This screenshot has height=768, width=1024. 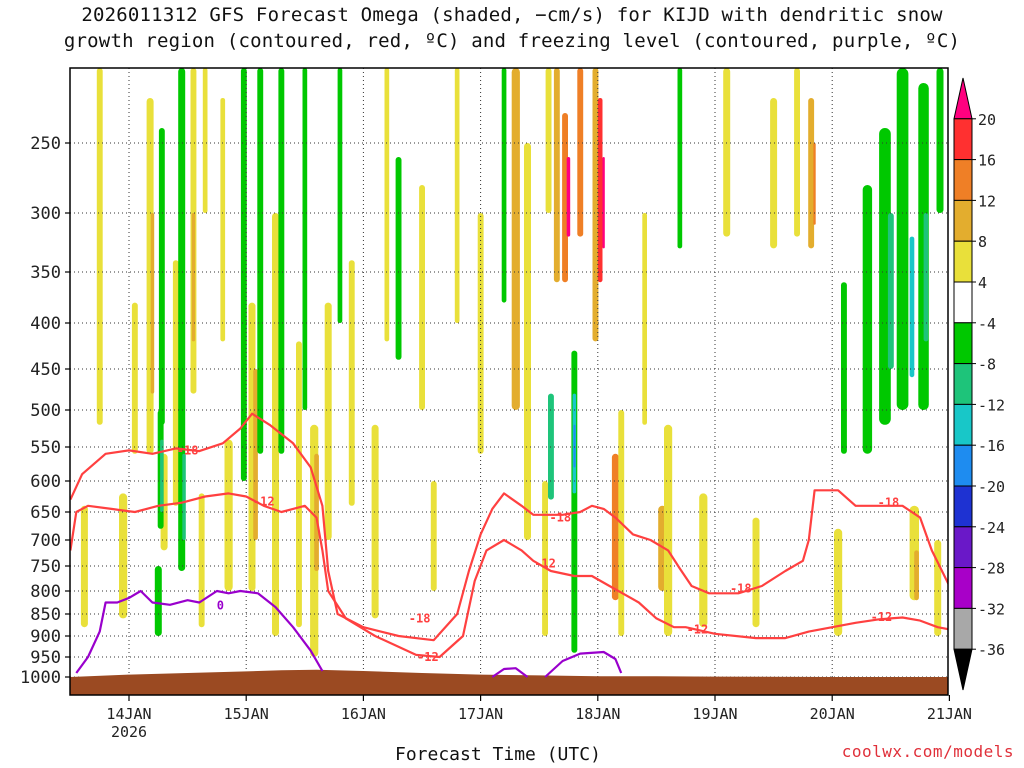 What do you see at coordinates (45, 324) in the screenshot?
I see `y-tick-label: 400` at bounding box center [45, 324].